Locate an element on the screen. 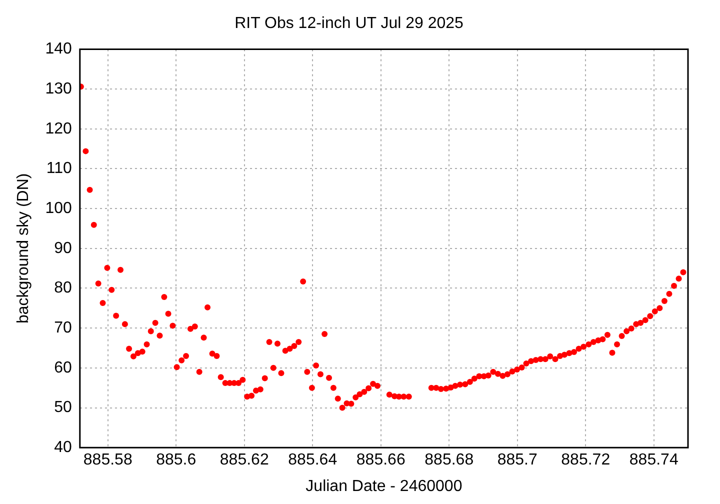 The width and height of the screenshot is (720, 504). x-axis-title: Julian Date - 2460000 is located at coordinates (384, 486).